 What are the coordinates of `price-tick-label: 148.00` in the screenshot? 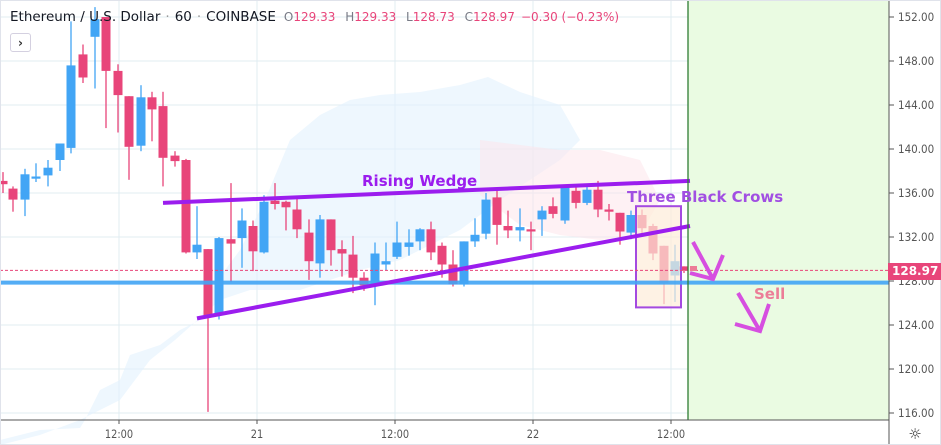 It's located at (916, 61).